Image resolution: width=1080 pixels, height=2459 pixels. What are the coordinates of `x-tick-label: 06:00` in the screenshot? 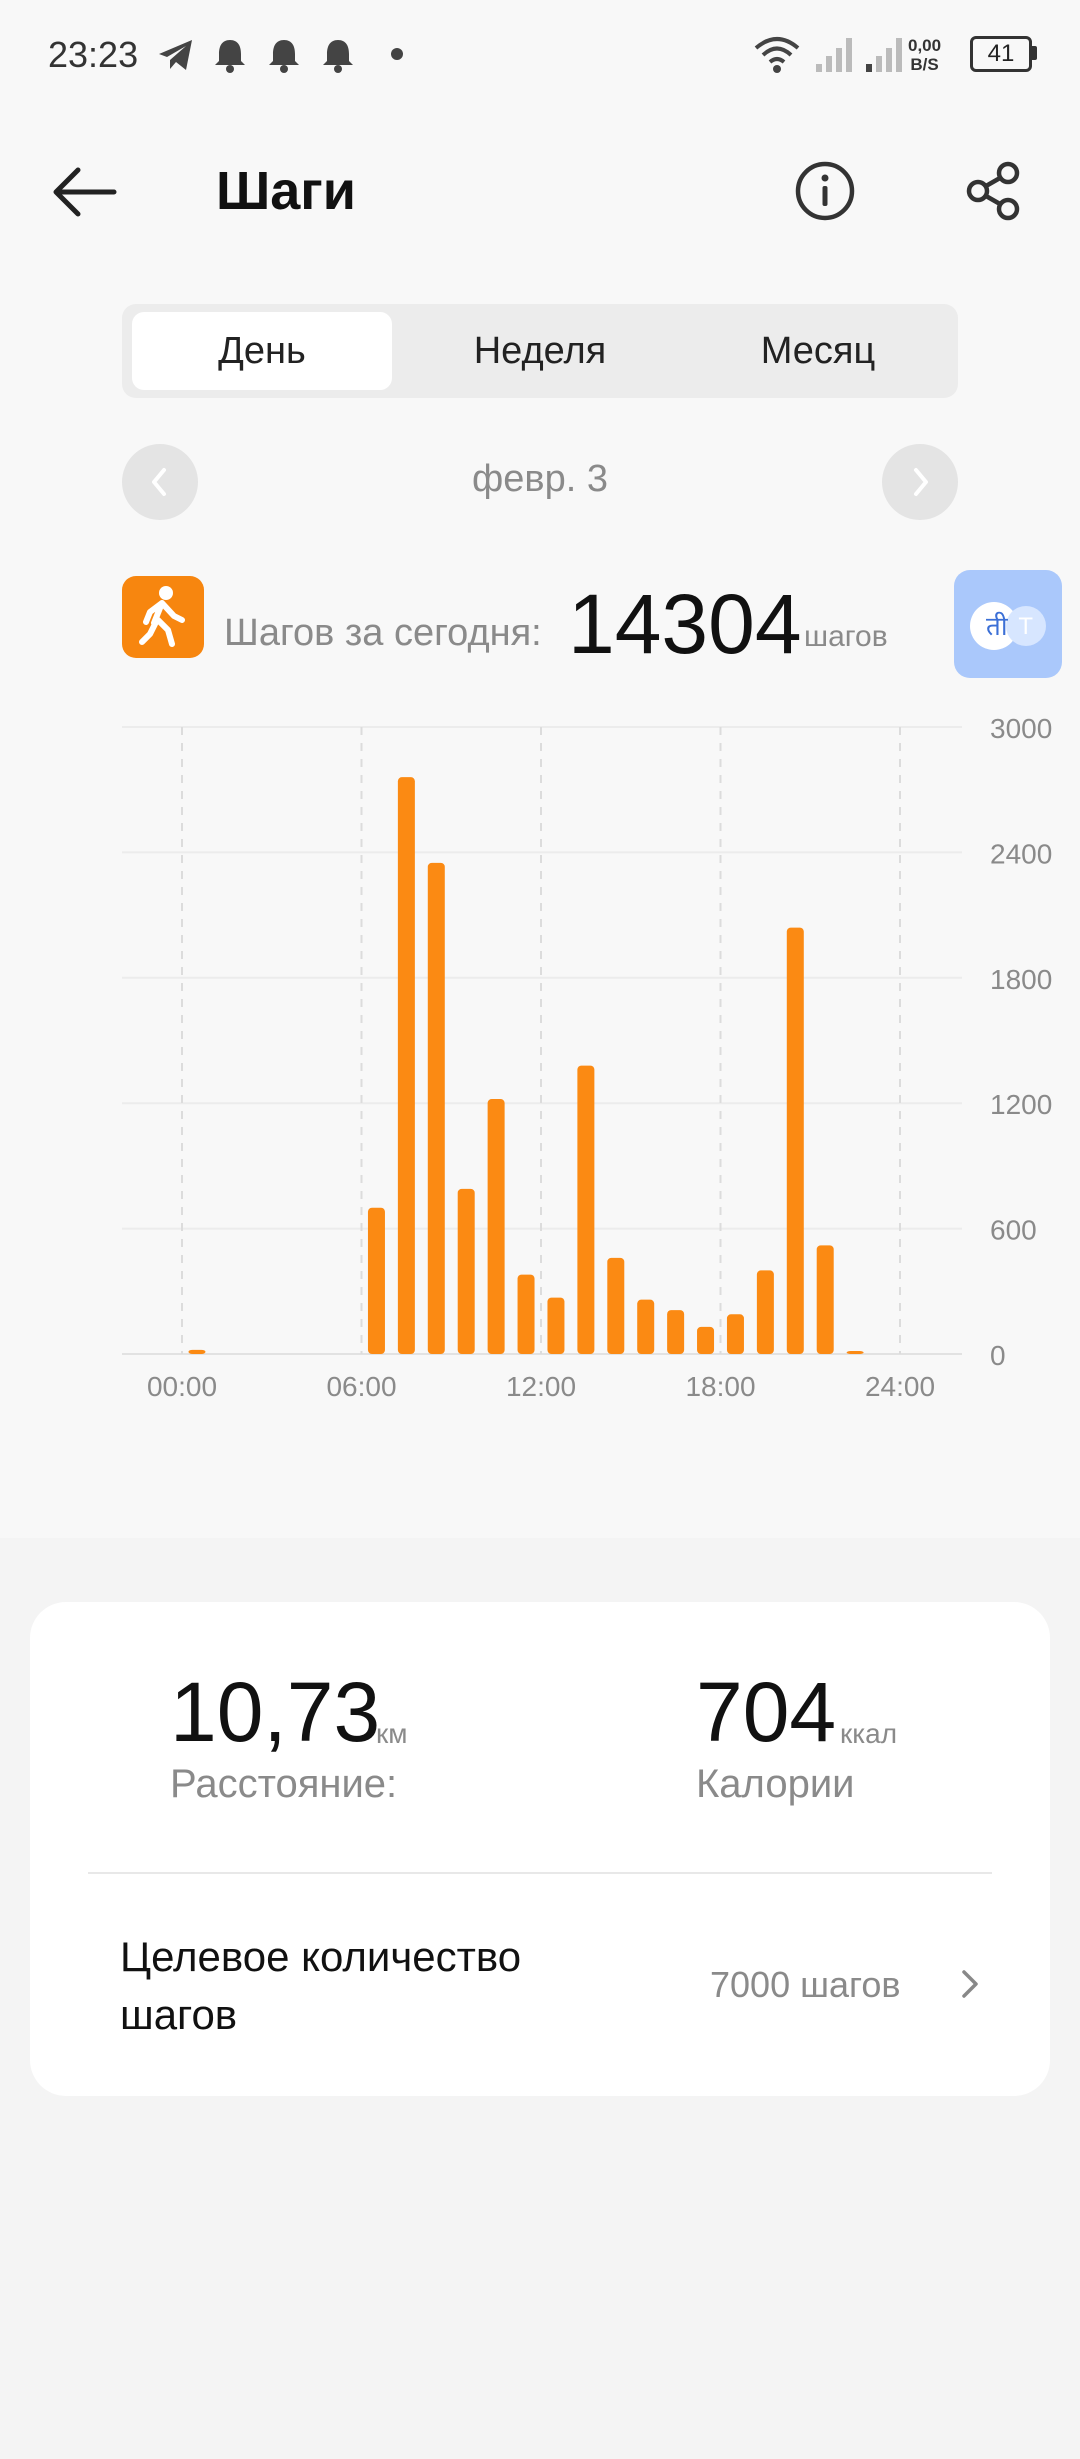 It's located at (361, 1386).